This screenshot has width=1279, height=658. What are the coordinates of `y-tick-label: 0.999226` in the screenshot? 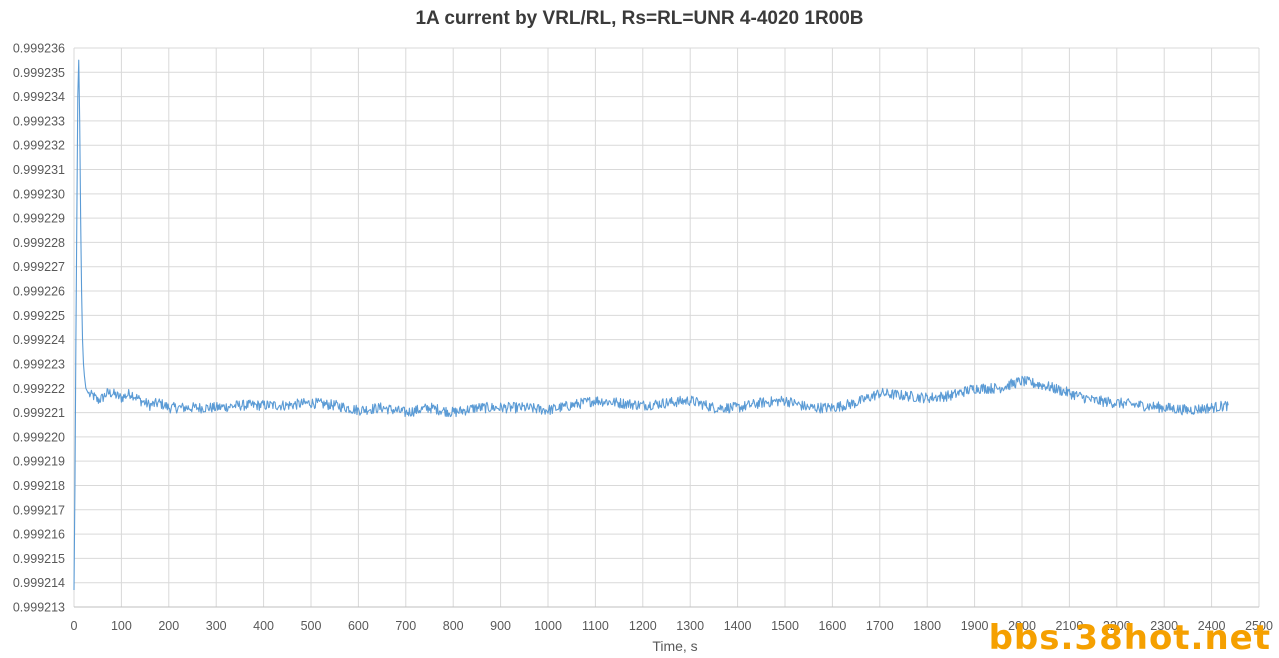 It's located at (39, 292).